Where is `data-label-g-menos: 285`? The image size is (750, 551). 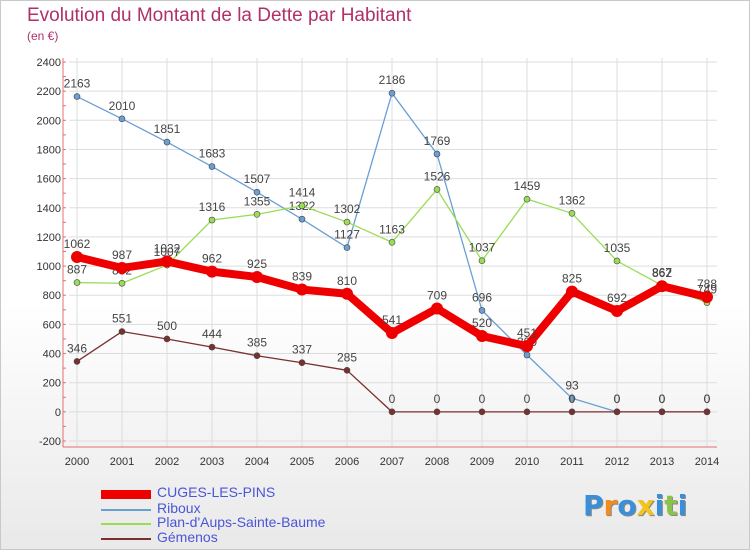 data-label-g-menos: 285 is located at coordinates (347, 357).